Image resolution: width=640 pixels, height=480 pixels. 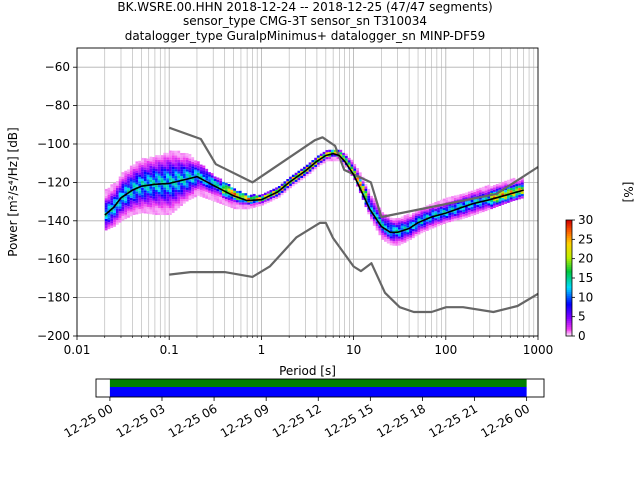 I want to click on colorbar-segment, so click(x=569, y=246).